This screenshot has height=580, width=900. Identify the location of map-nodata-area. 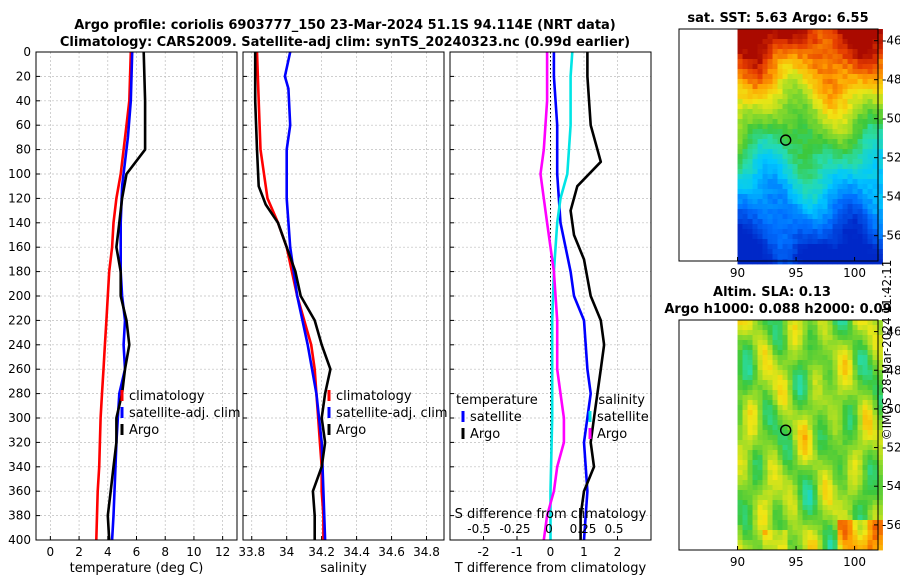
(708, 145).